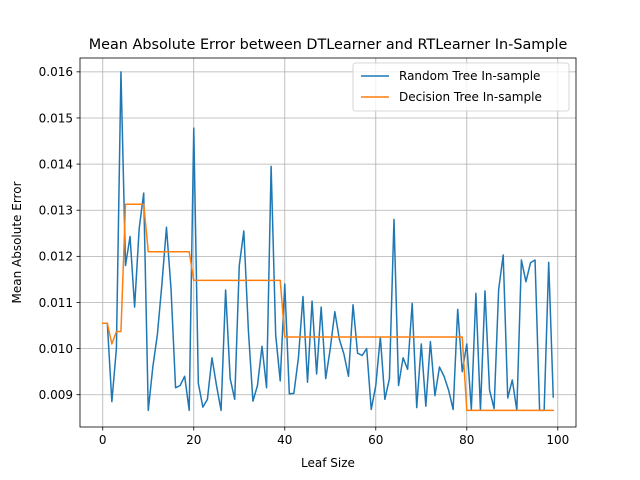  What do you see at coordinates (284, 440) in the screenshot?
I see `x-tick-label: 40` at bounding box center [284, 440].